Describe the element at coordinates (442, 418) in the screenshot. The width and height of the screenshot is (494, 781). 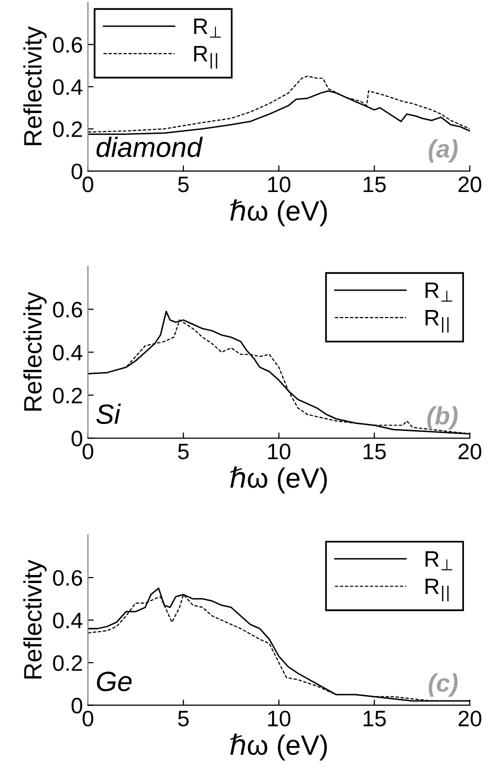
I see `annotation: (b)` at that location.